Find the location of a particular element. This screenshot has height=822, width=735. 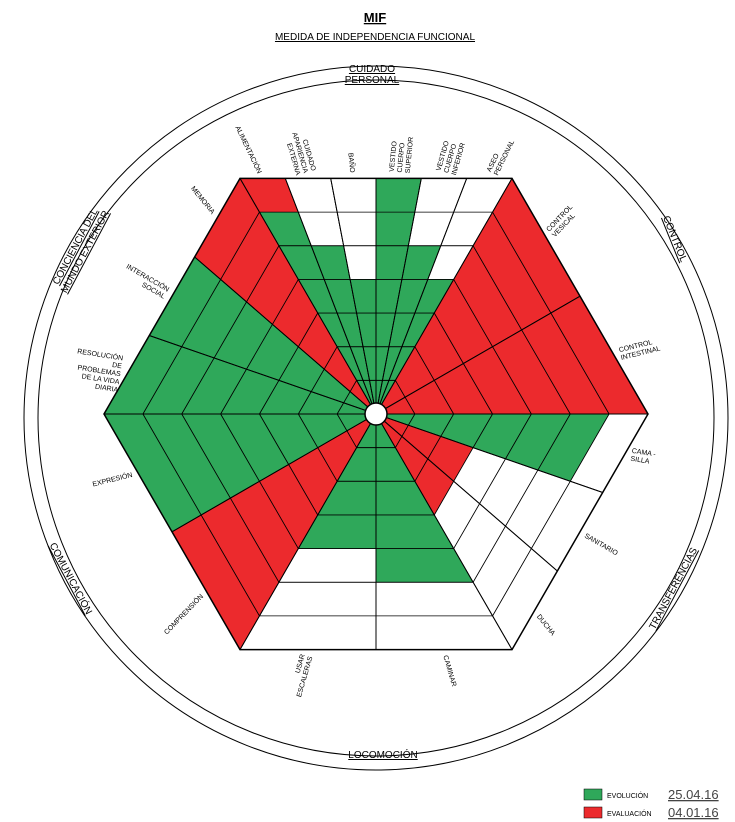

domain-label-control: CONTROL is located at coordinates (674, 239).